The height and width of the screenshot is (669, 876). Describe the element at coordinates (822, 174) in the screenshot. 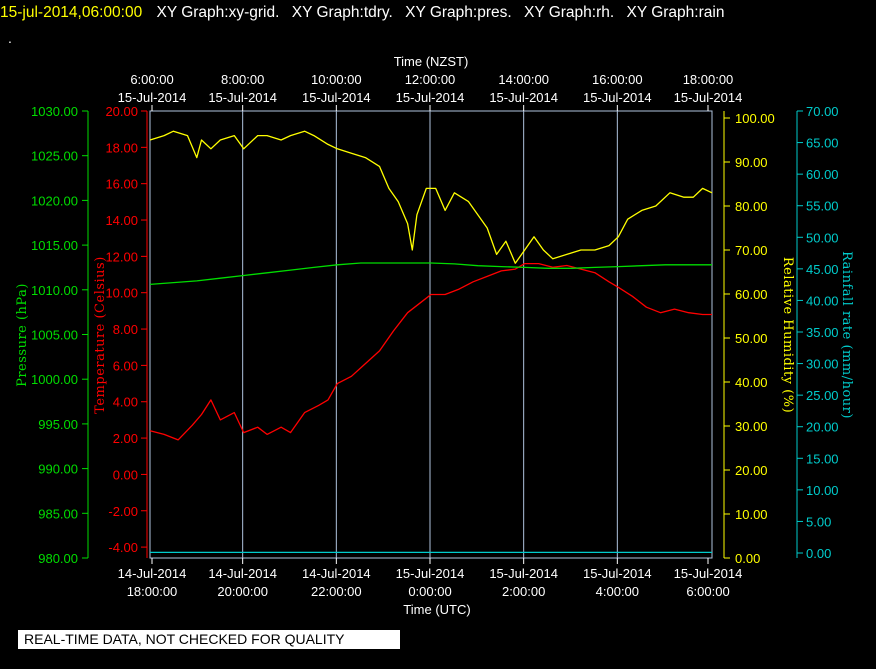

I see `rainfall-tick-label: 60.00` at that location.